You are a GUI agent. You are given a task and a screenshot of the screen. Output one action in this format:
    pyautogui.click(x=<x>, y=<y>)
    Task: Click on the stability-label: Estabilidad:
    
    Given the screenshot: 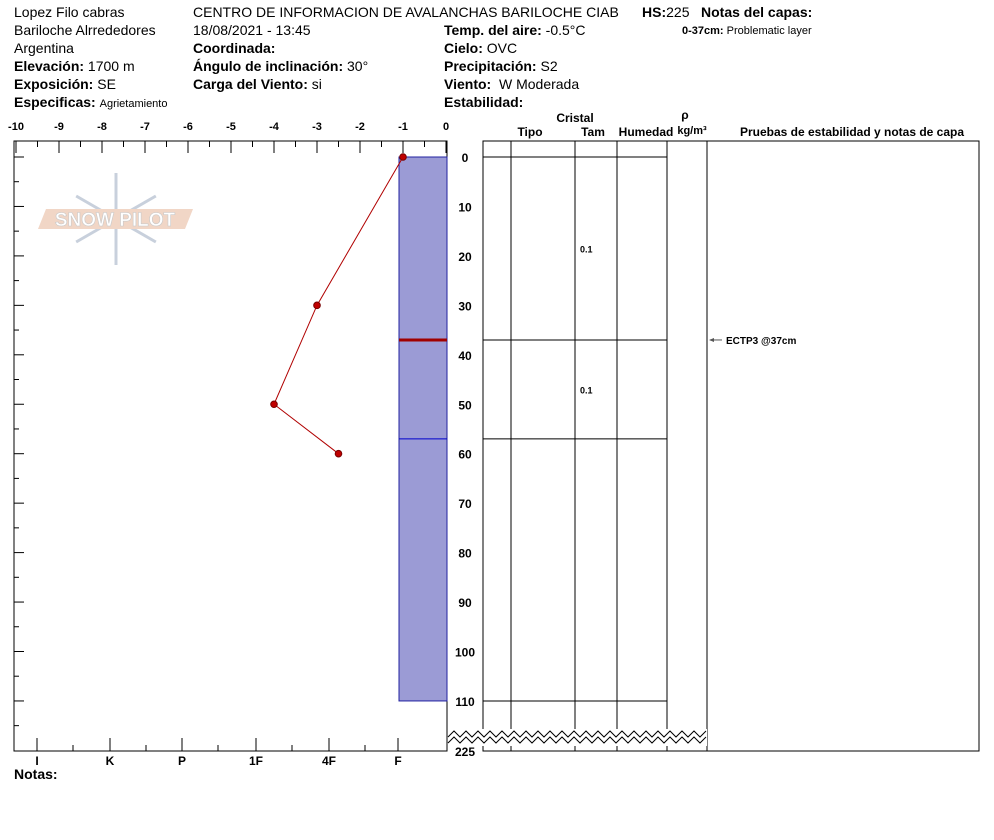 What is the action you would take?
    pyautogui.click(x=484, y=102)
    